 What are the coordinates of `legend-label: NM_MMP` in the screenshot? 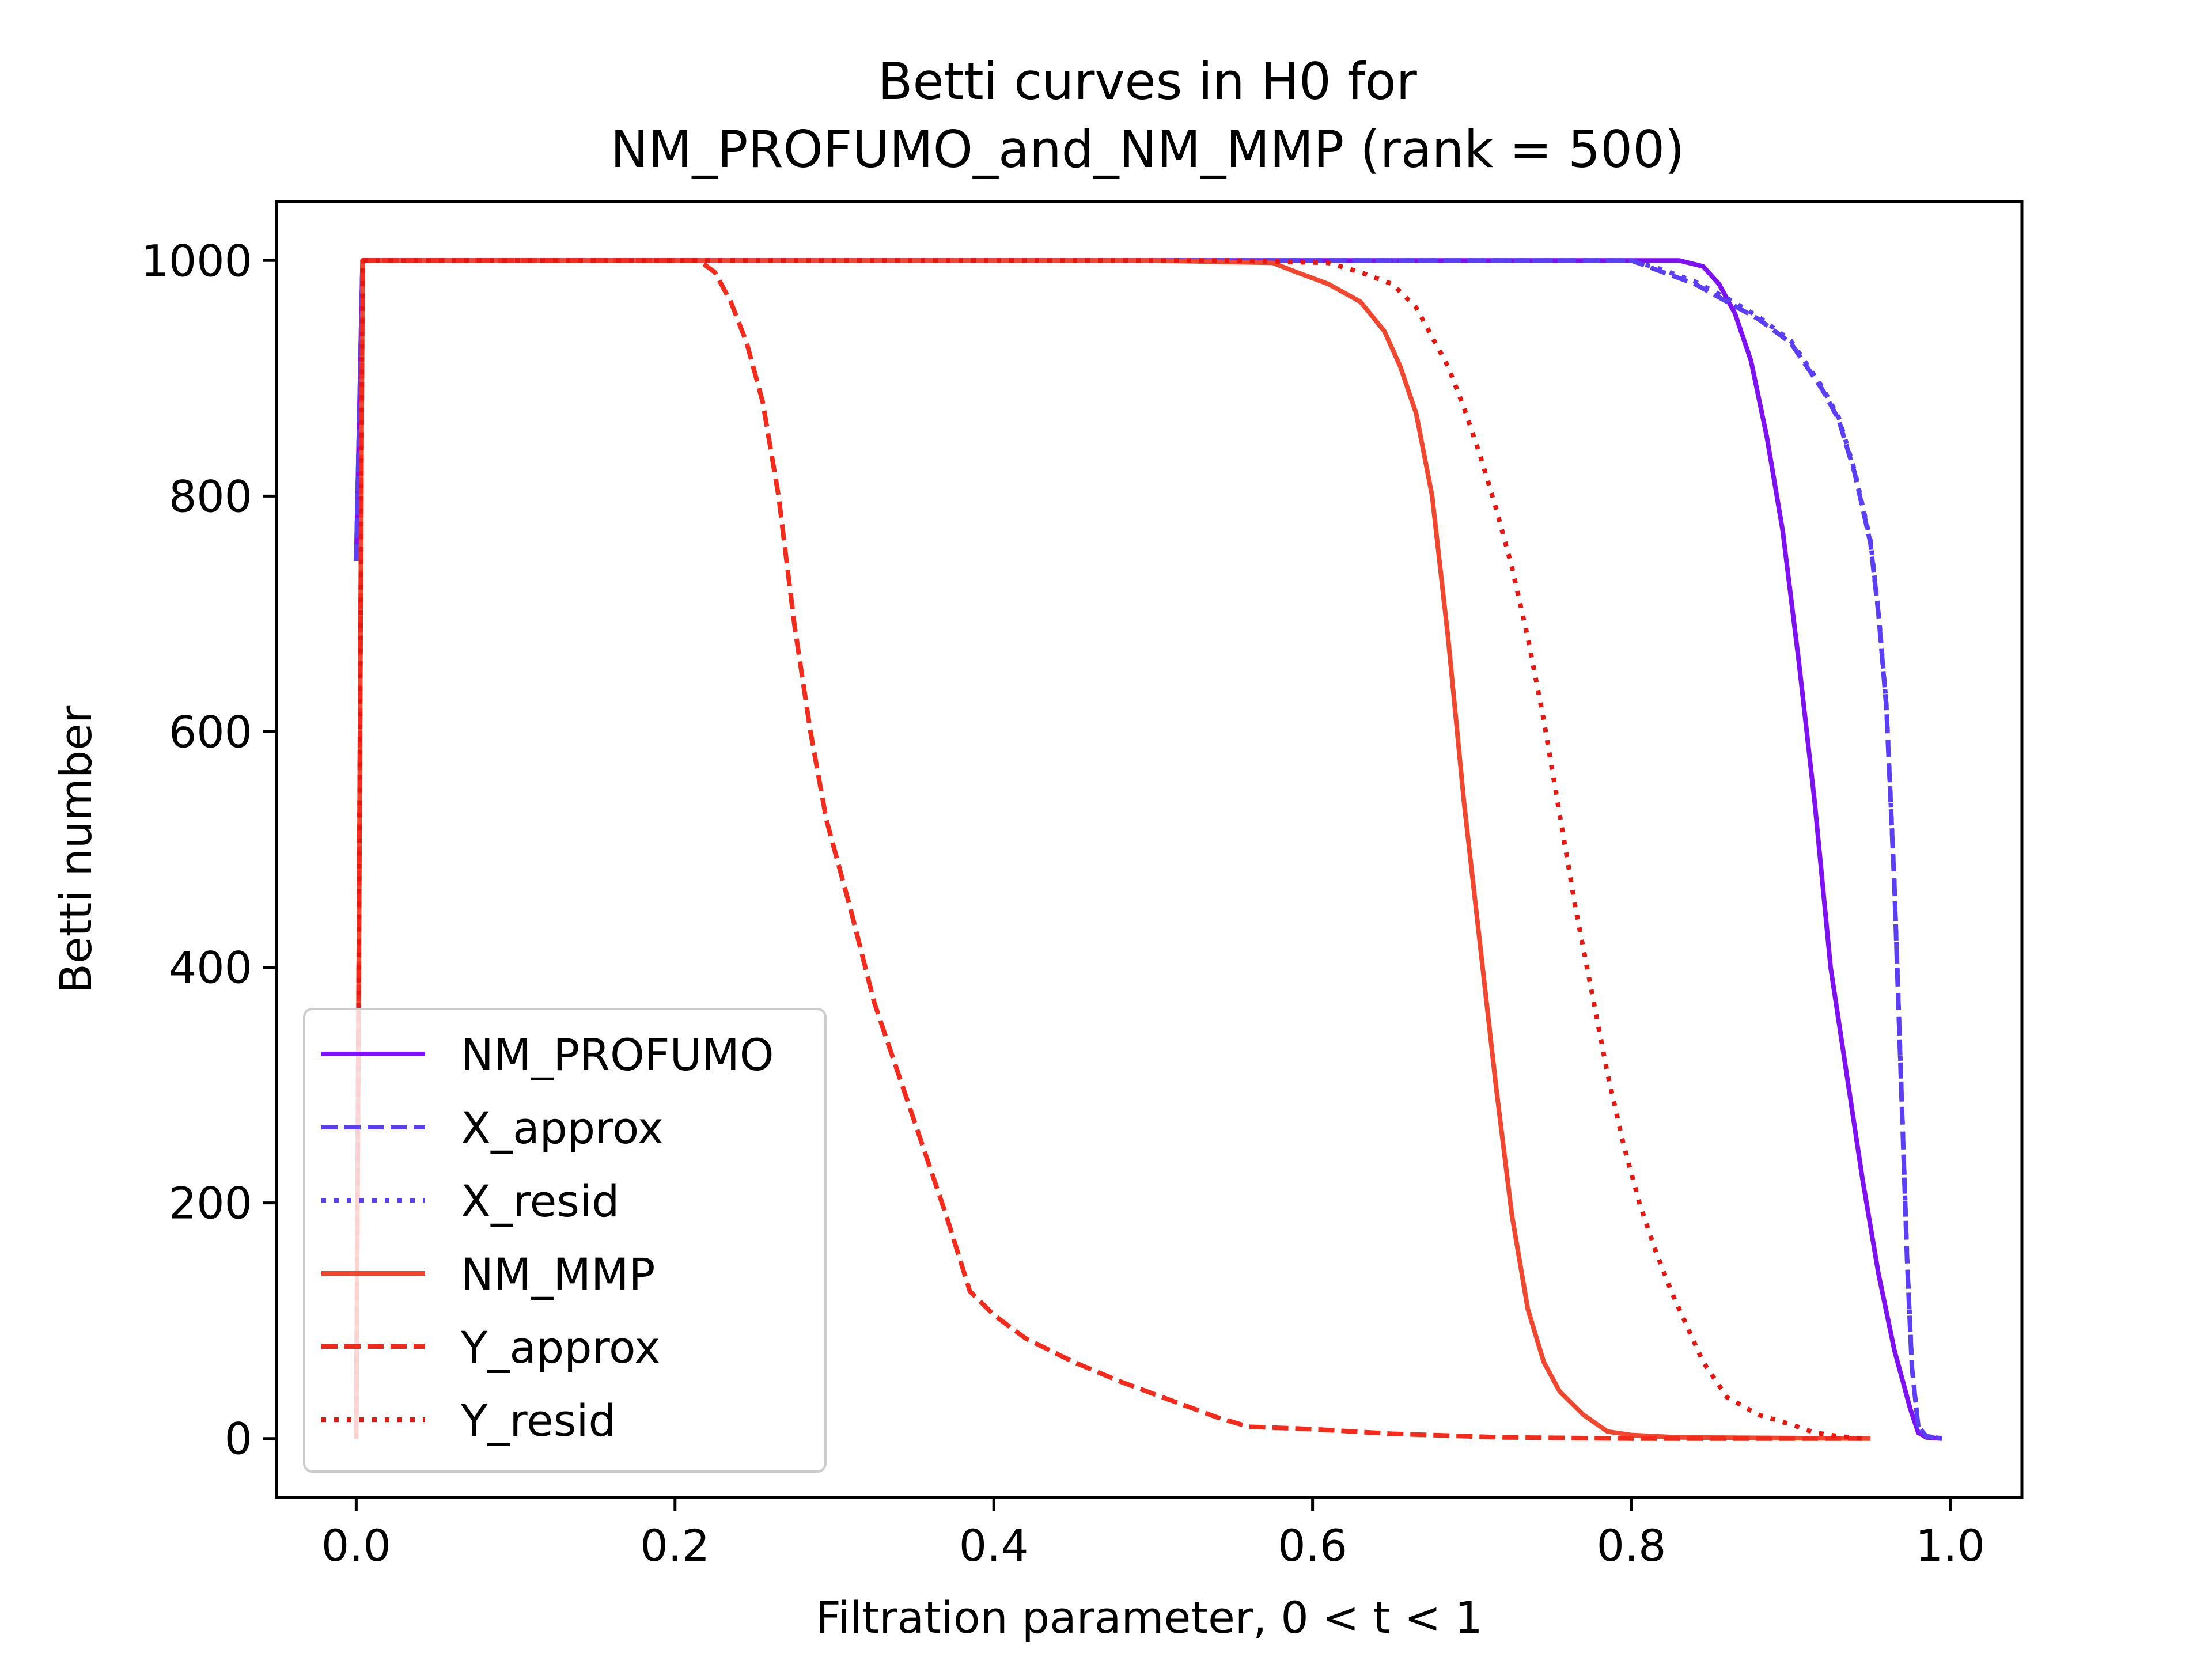 It's located at (558, 1274).